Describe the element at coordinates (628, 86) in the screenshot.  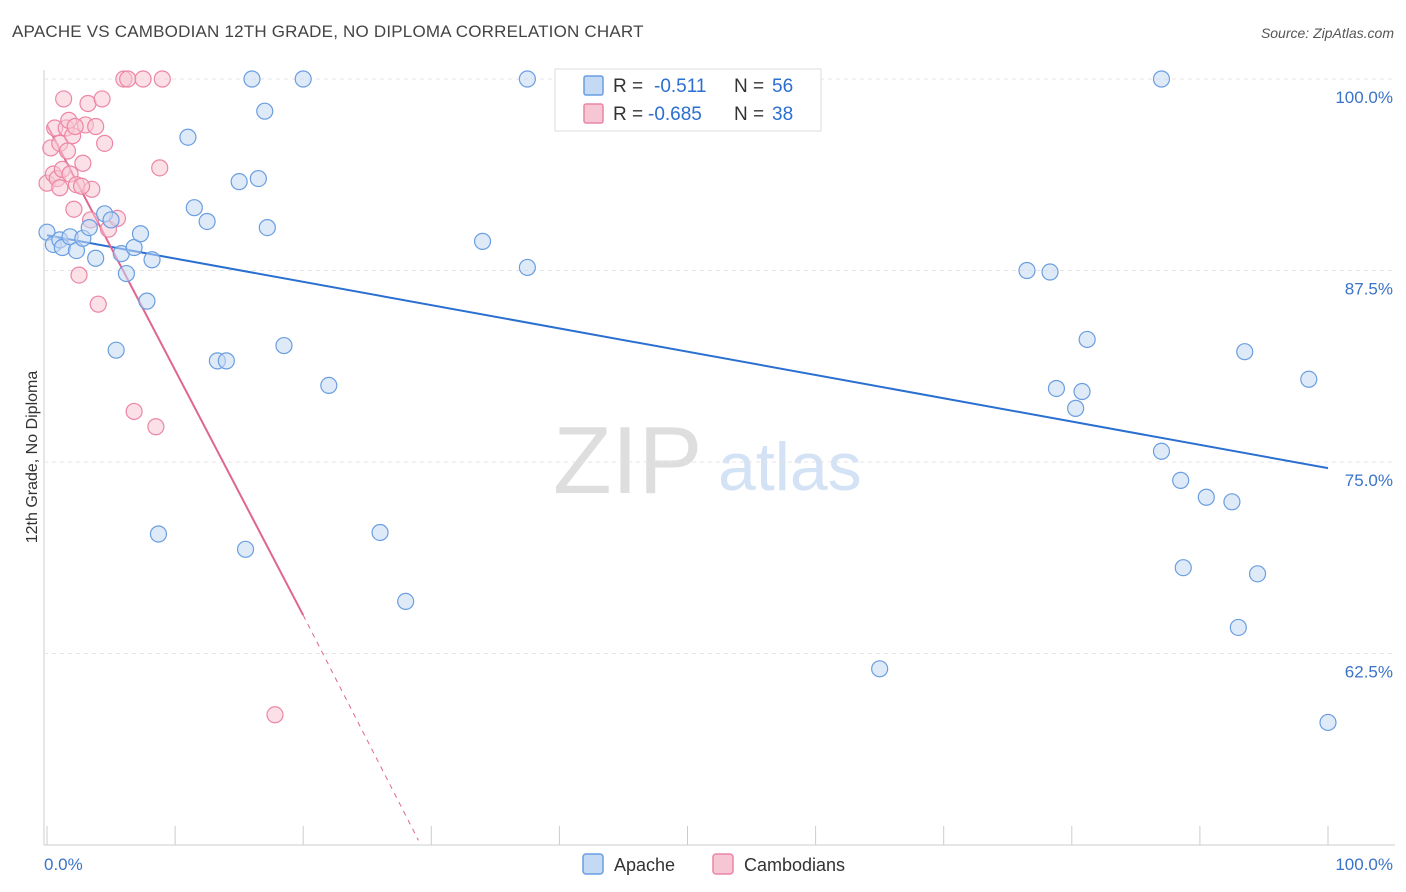
I see `legend-r-label-apache: R =` at that location.